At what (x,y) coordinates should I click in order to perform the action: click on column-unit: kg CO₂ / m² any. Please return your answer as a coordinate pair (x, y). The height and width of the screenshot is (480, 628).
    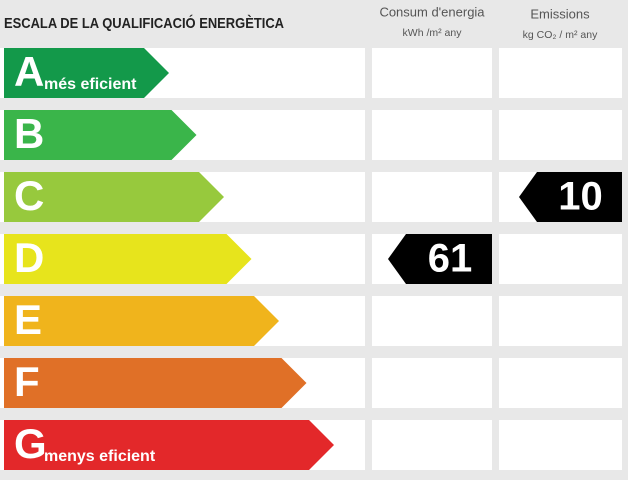
    Looking at the image, I should click on (560, 35).